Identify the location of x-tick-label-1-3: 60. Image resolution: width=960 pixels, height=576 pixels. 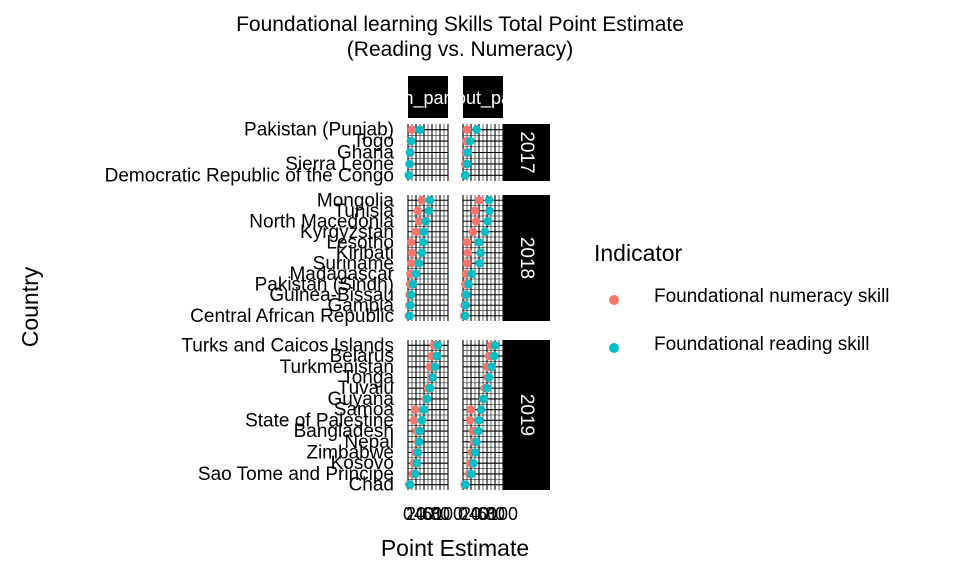
(487, 514).